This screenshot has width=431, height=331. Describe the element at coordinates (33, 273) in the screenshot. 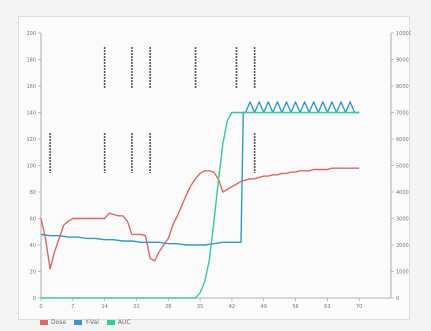

I see `y-left-tick-label-1: 20` at that location.